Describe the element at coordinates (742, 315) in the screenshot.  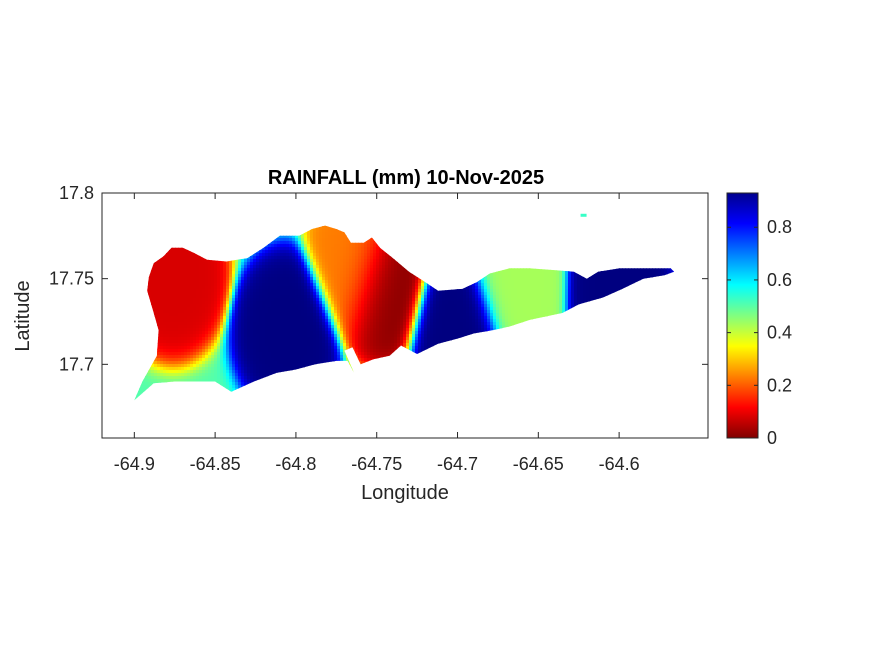
I see `colorbar` at that location.